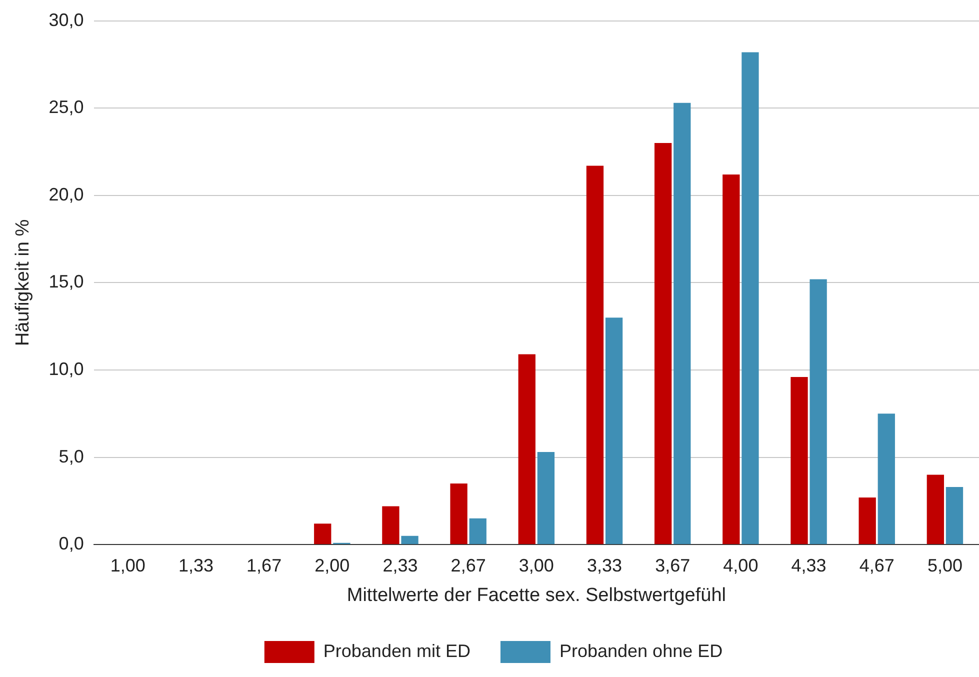  Describe the element at coordinates (740, 565) in the screenshot. I see `x-tick-label: 4,00` at that location.